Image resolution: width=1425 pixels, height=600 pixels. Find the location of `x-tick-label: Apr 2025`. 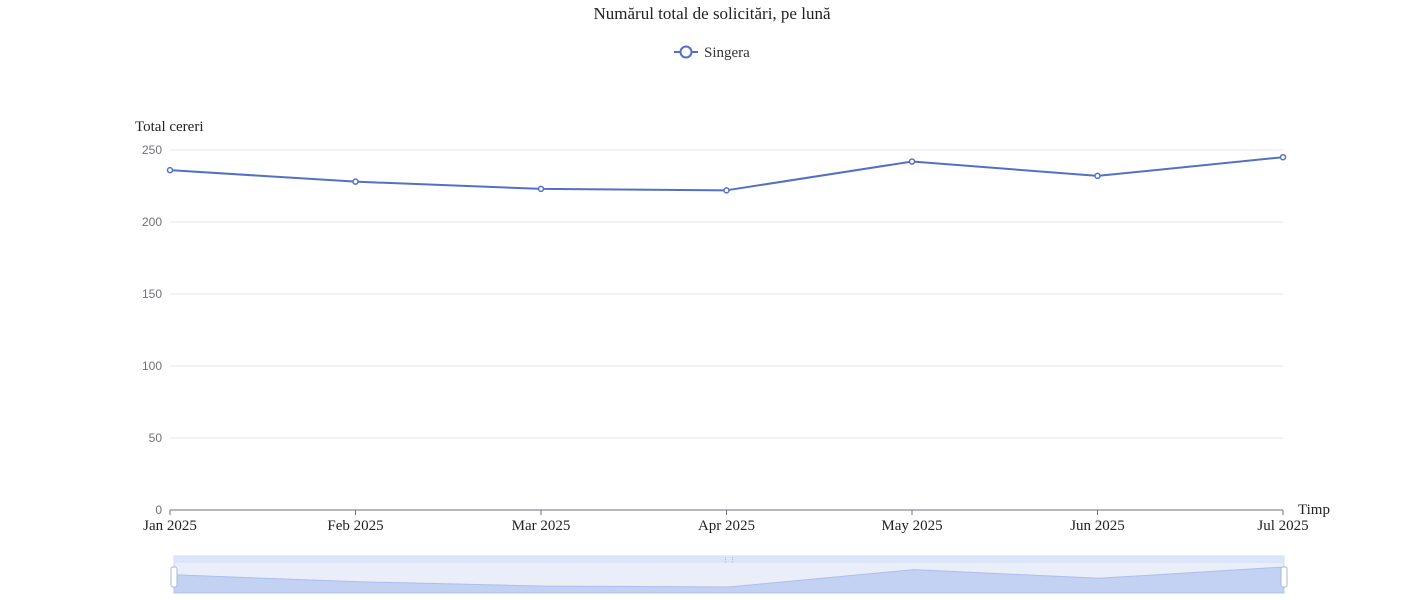

x-tick-label: Apr 2025 is located at coordinates (726, 526).